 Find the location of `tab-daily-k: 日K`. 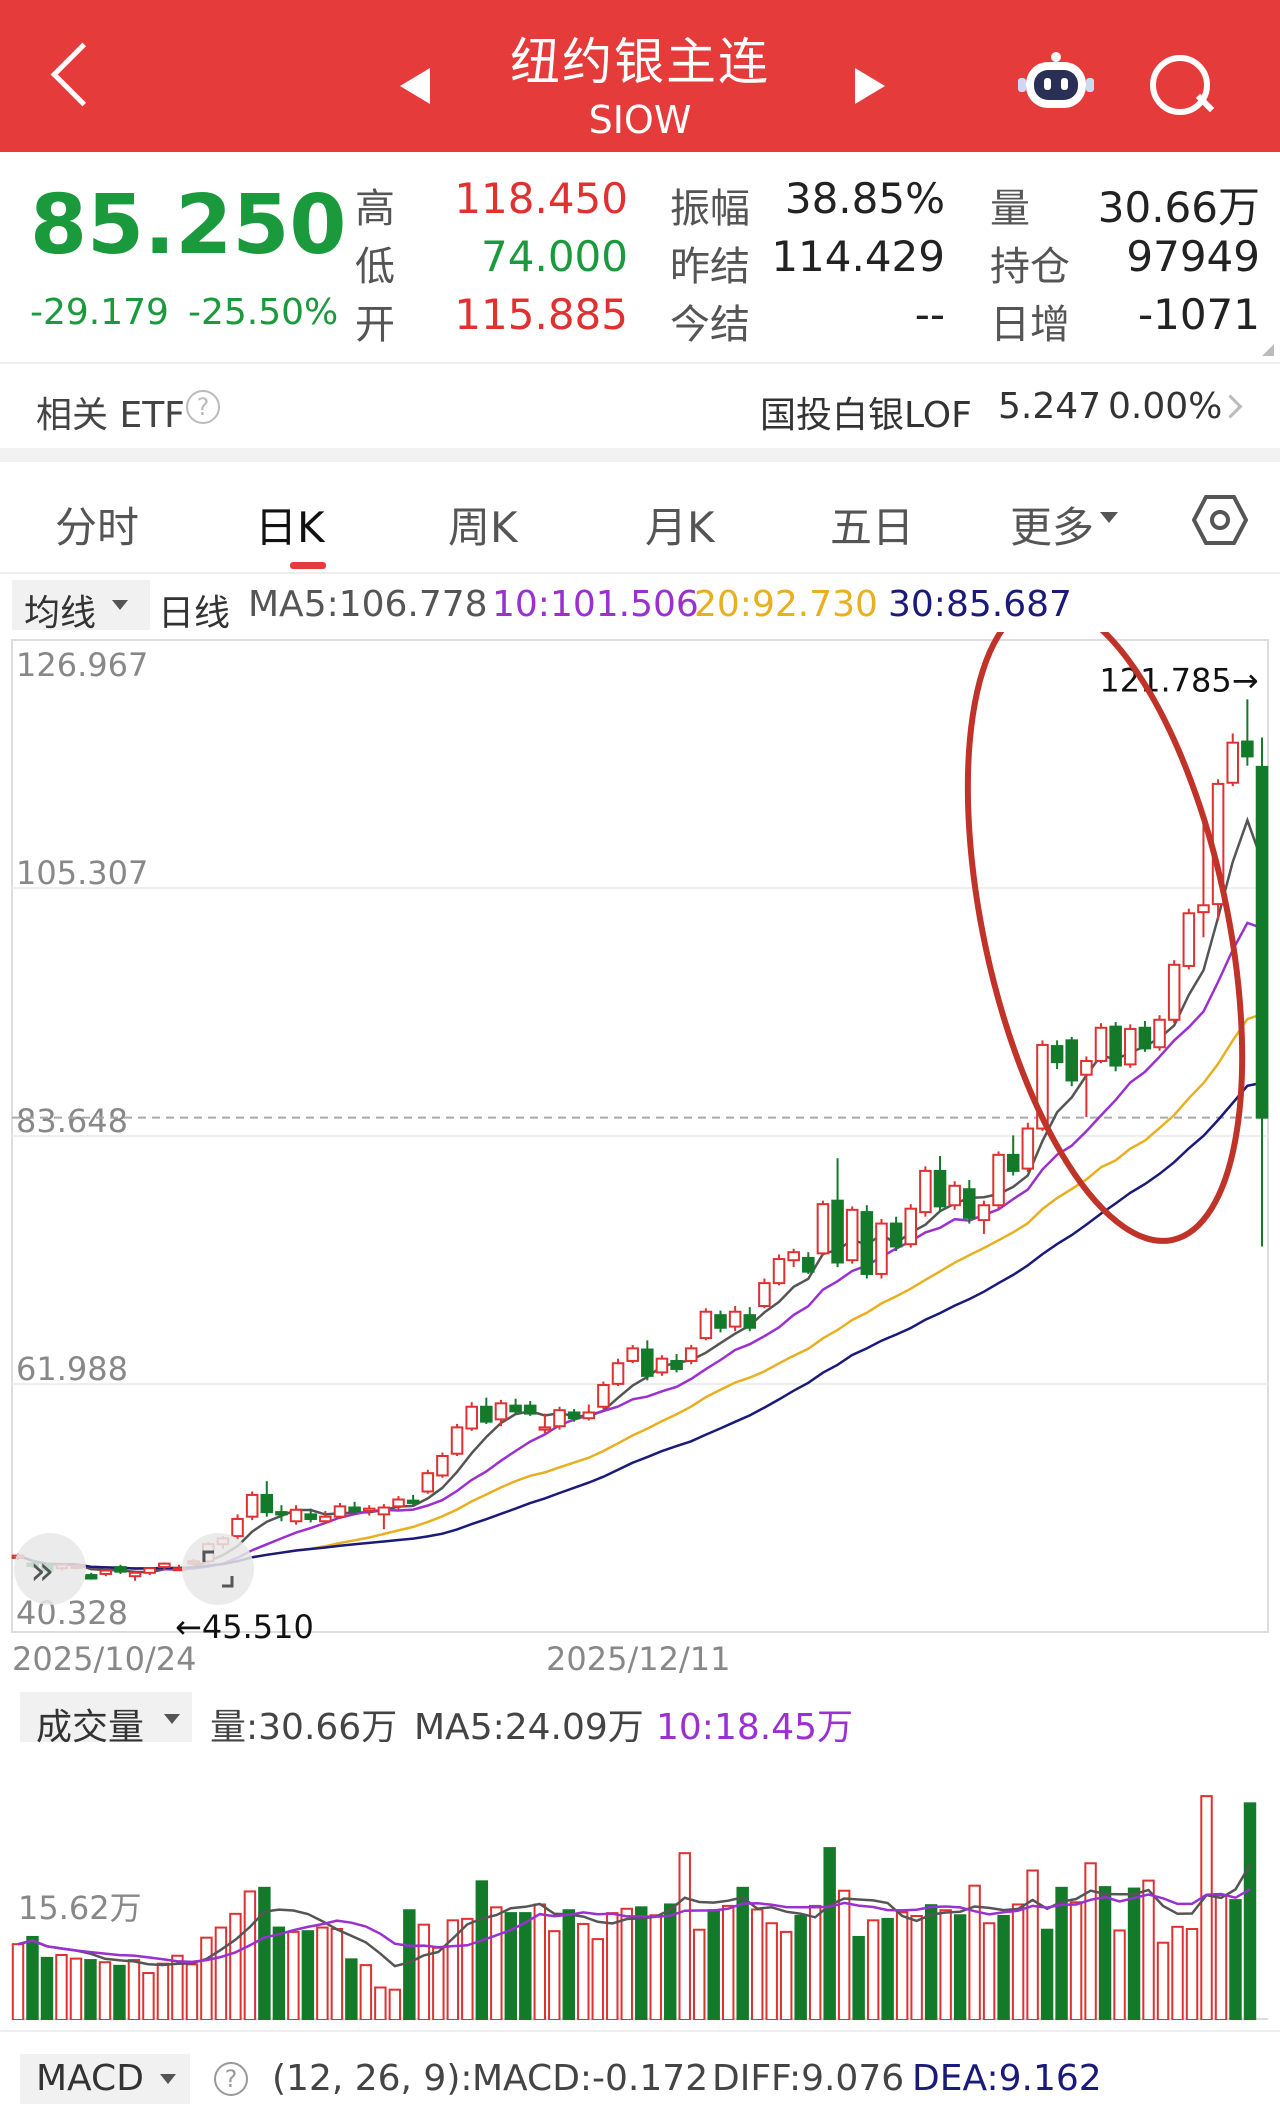

tab-daily-k: 日K is located at coordinates (290, 527).